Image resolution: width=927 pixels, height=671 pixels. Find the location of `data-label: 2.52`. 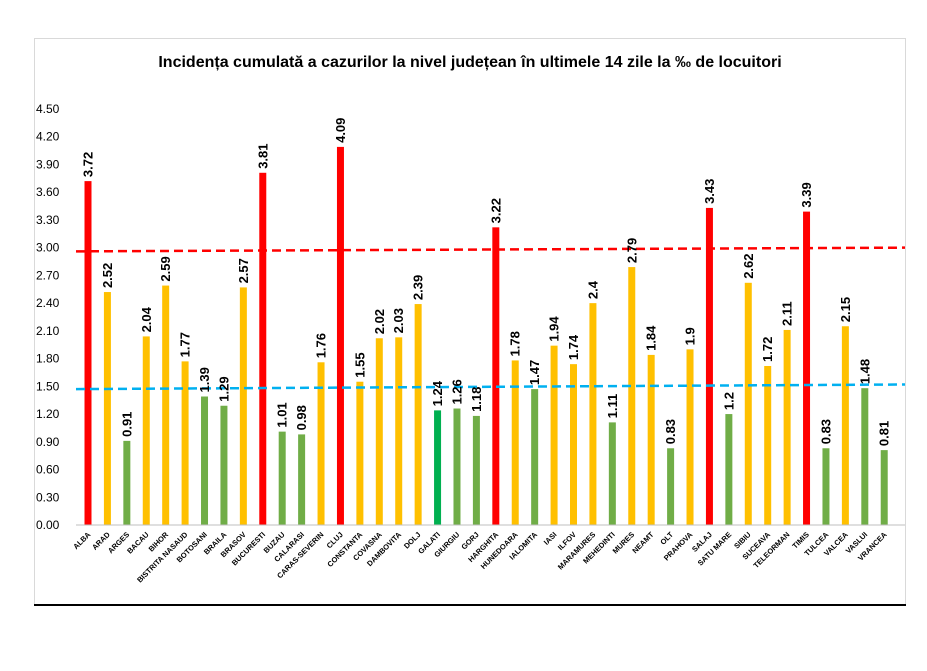

data-label: 2.52 is located at coordinates (107, 275).